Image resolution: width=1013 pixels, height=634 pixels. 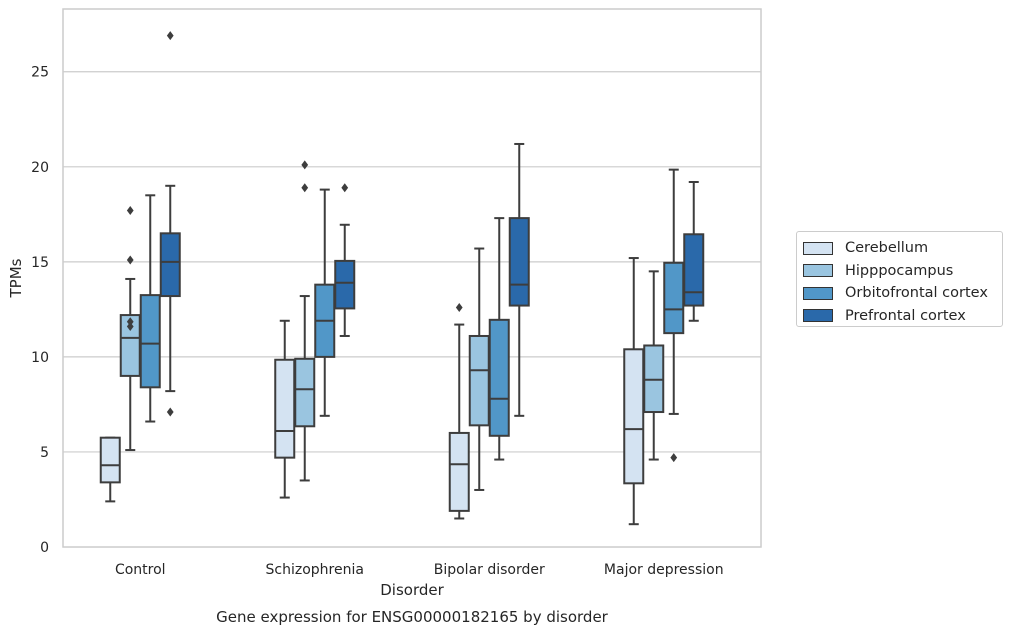 I want to click on legend-item: Orbitofrontal cortex, so click(x=899, y=293).